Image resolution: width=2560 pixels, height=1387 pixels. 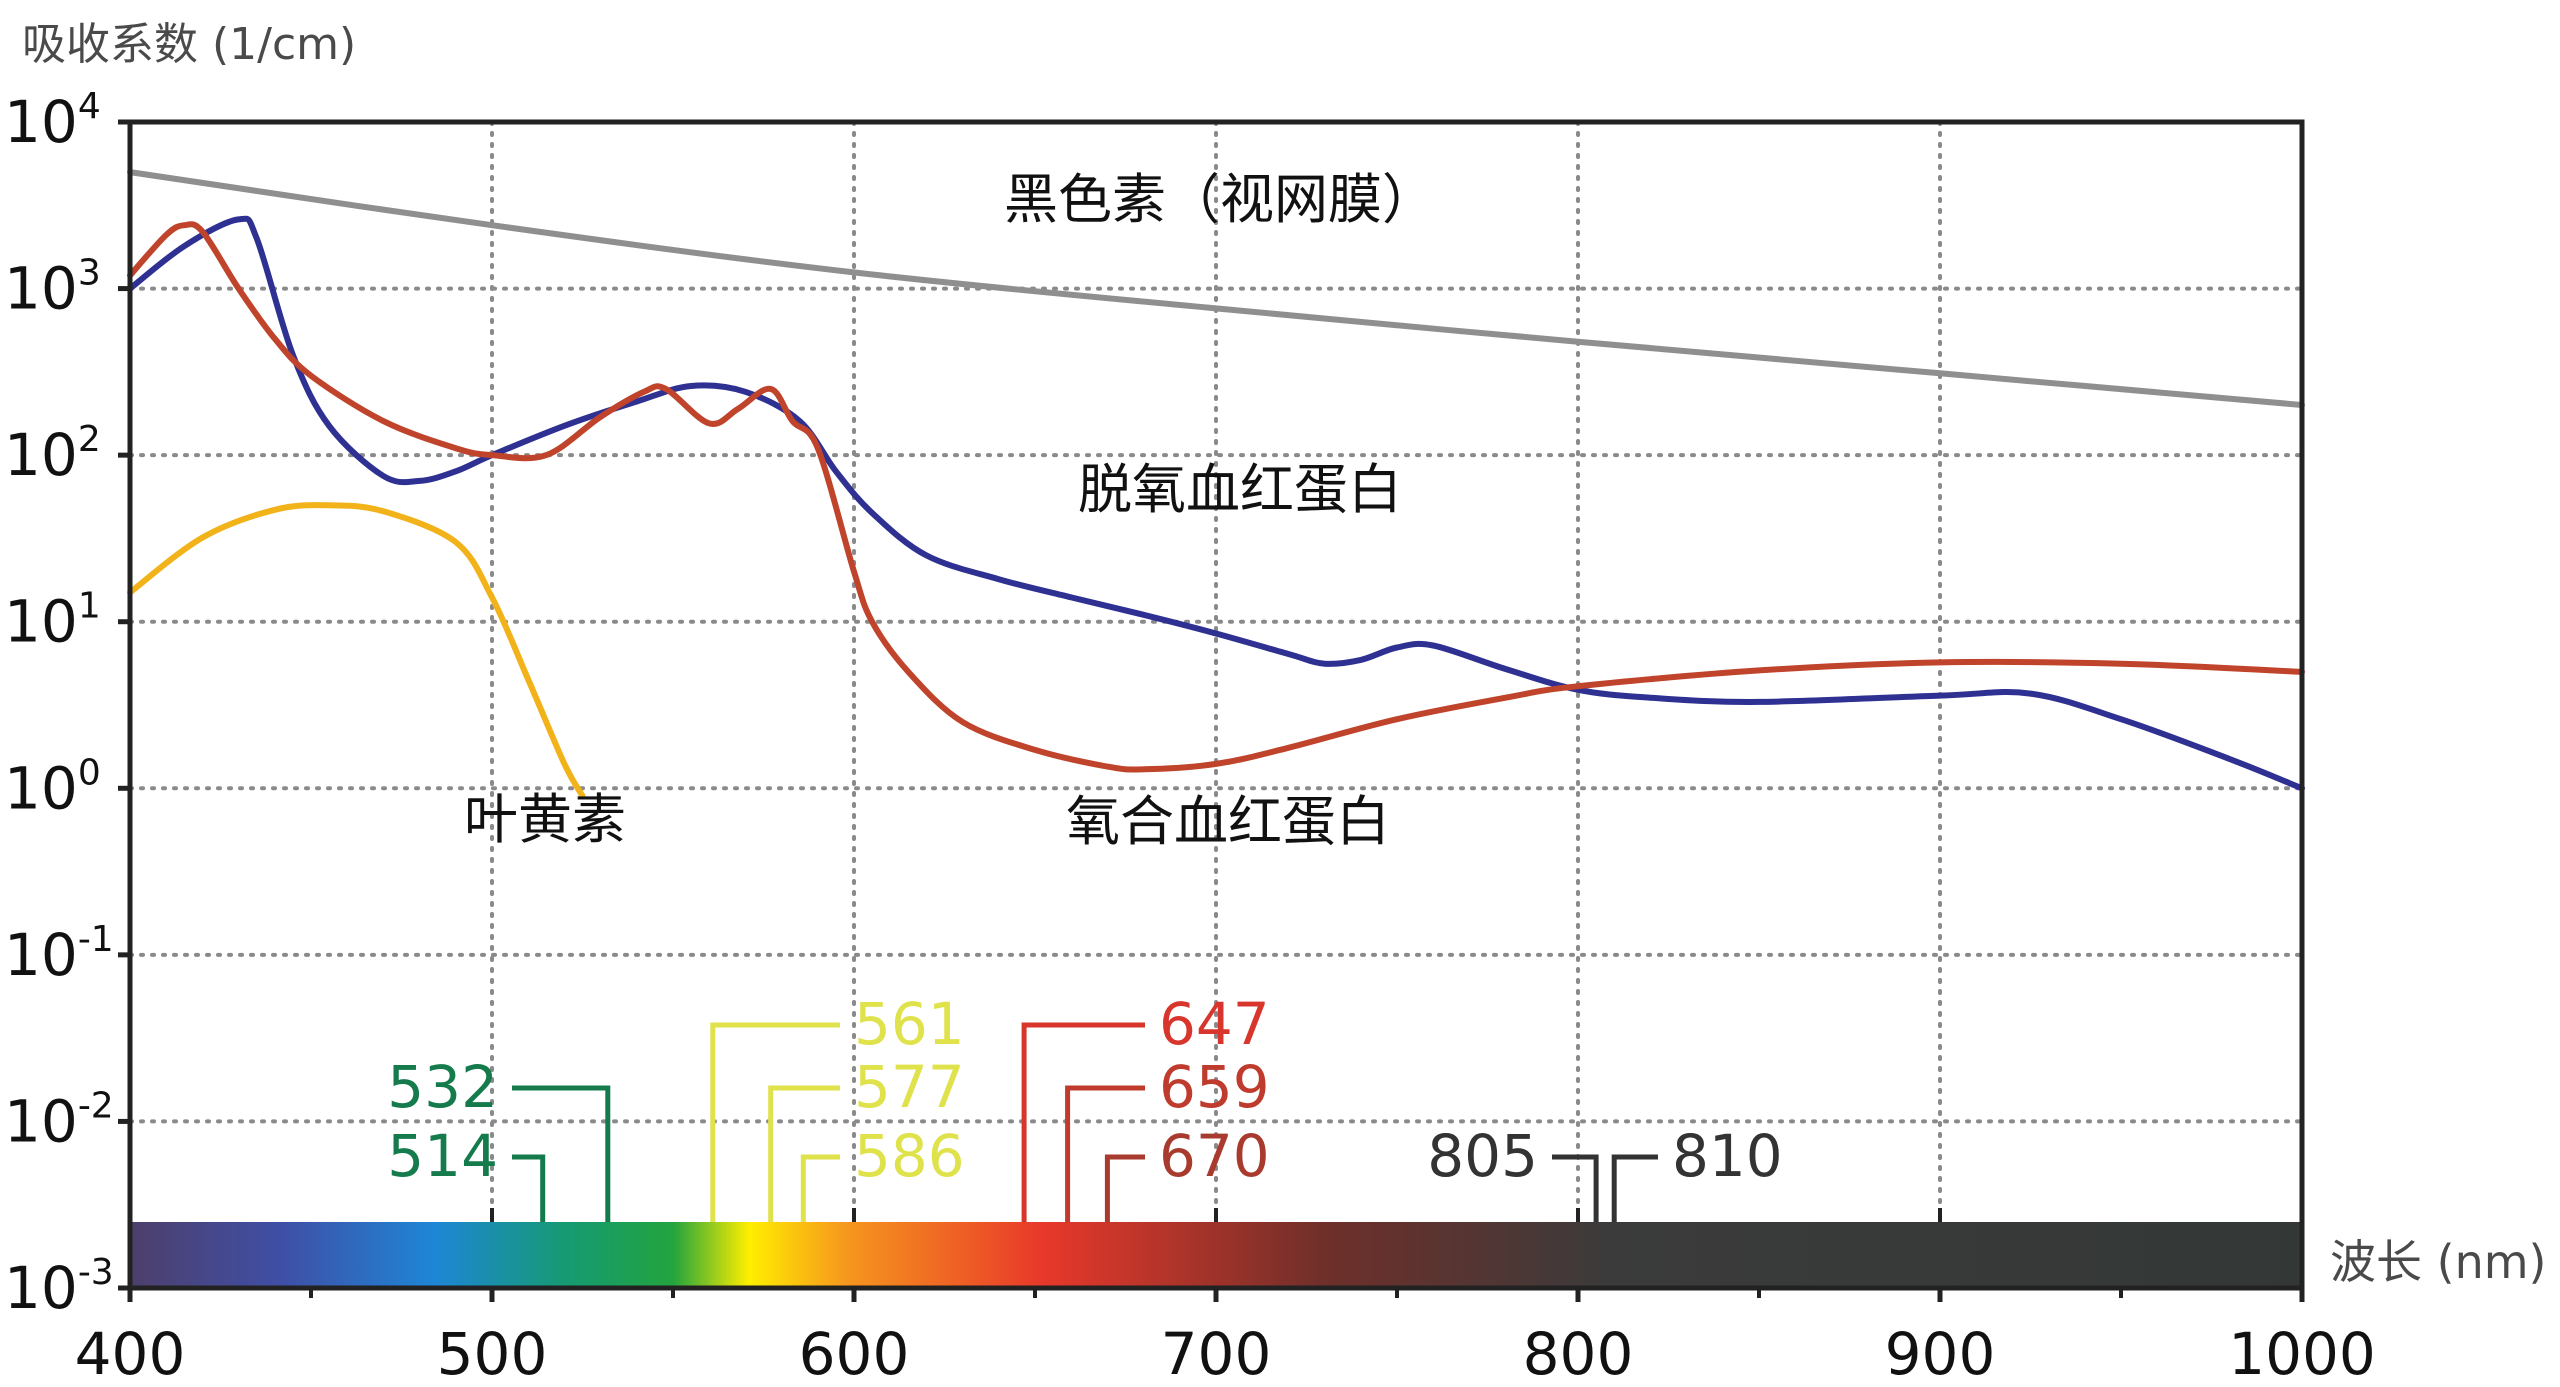 I want to click on x-tick-label-900: 900, so click(x=1940, y=1353).